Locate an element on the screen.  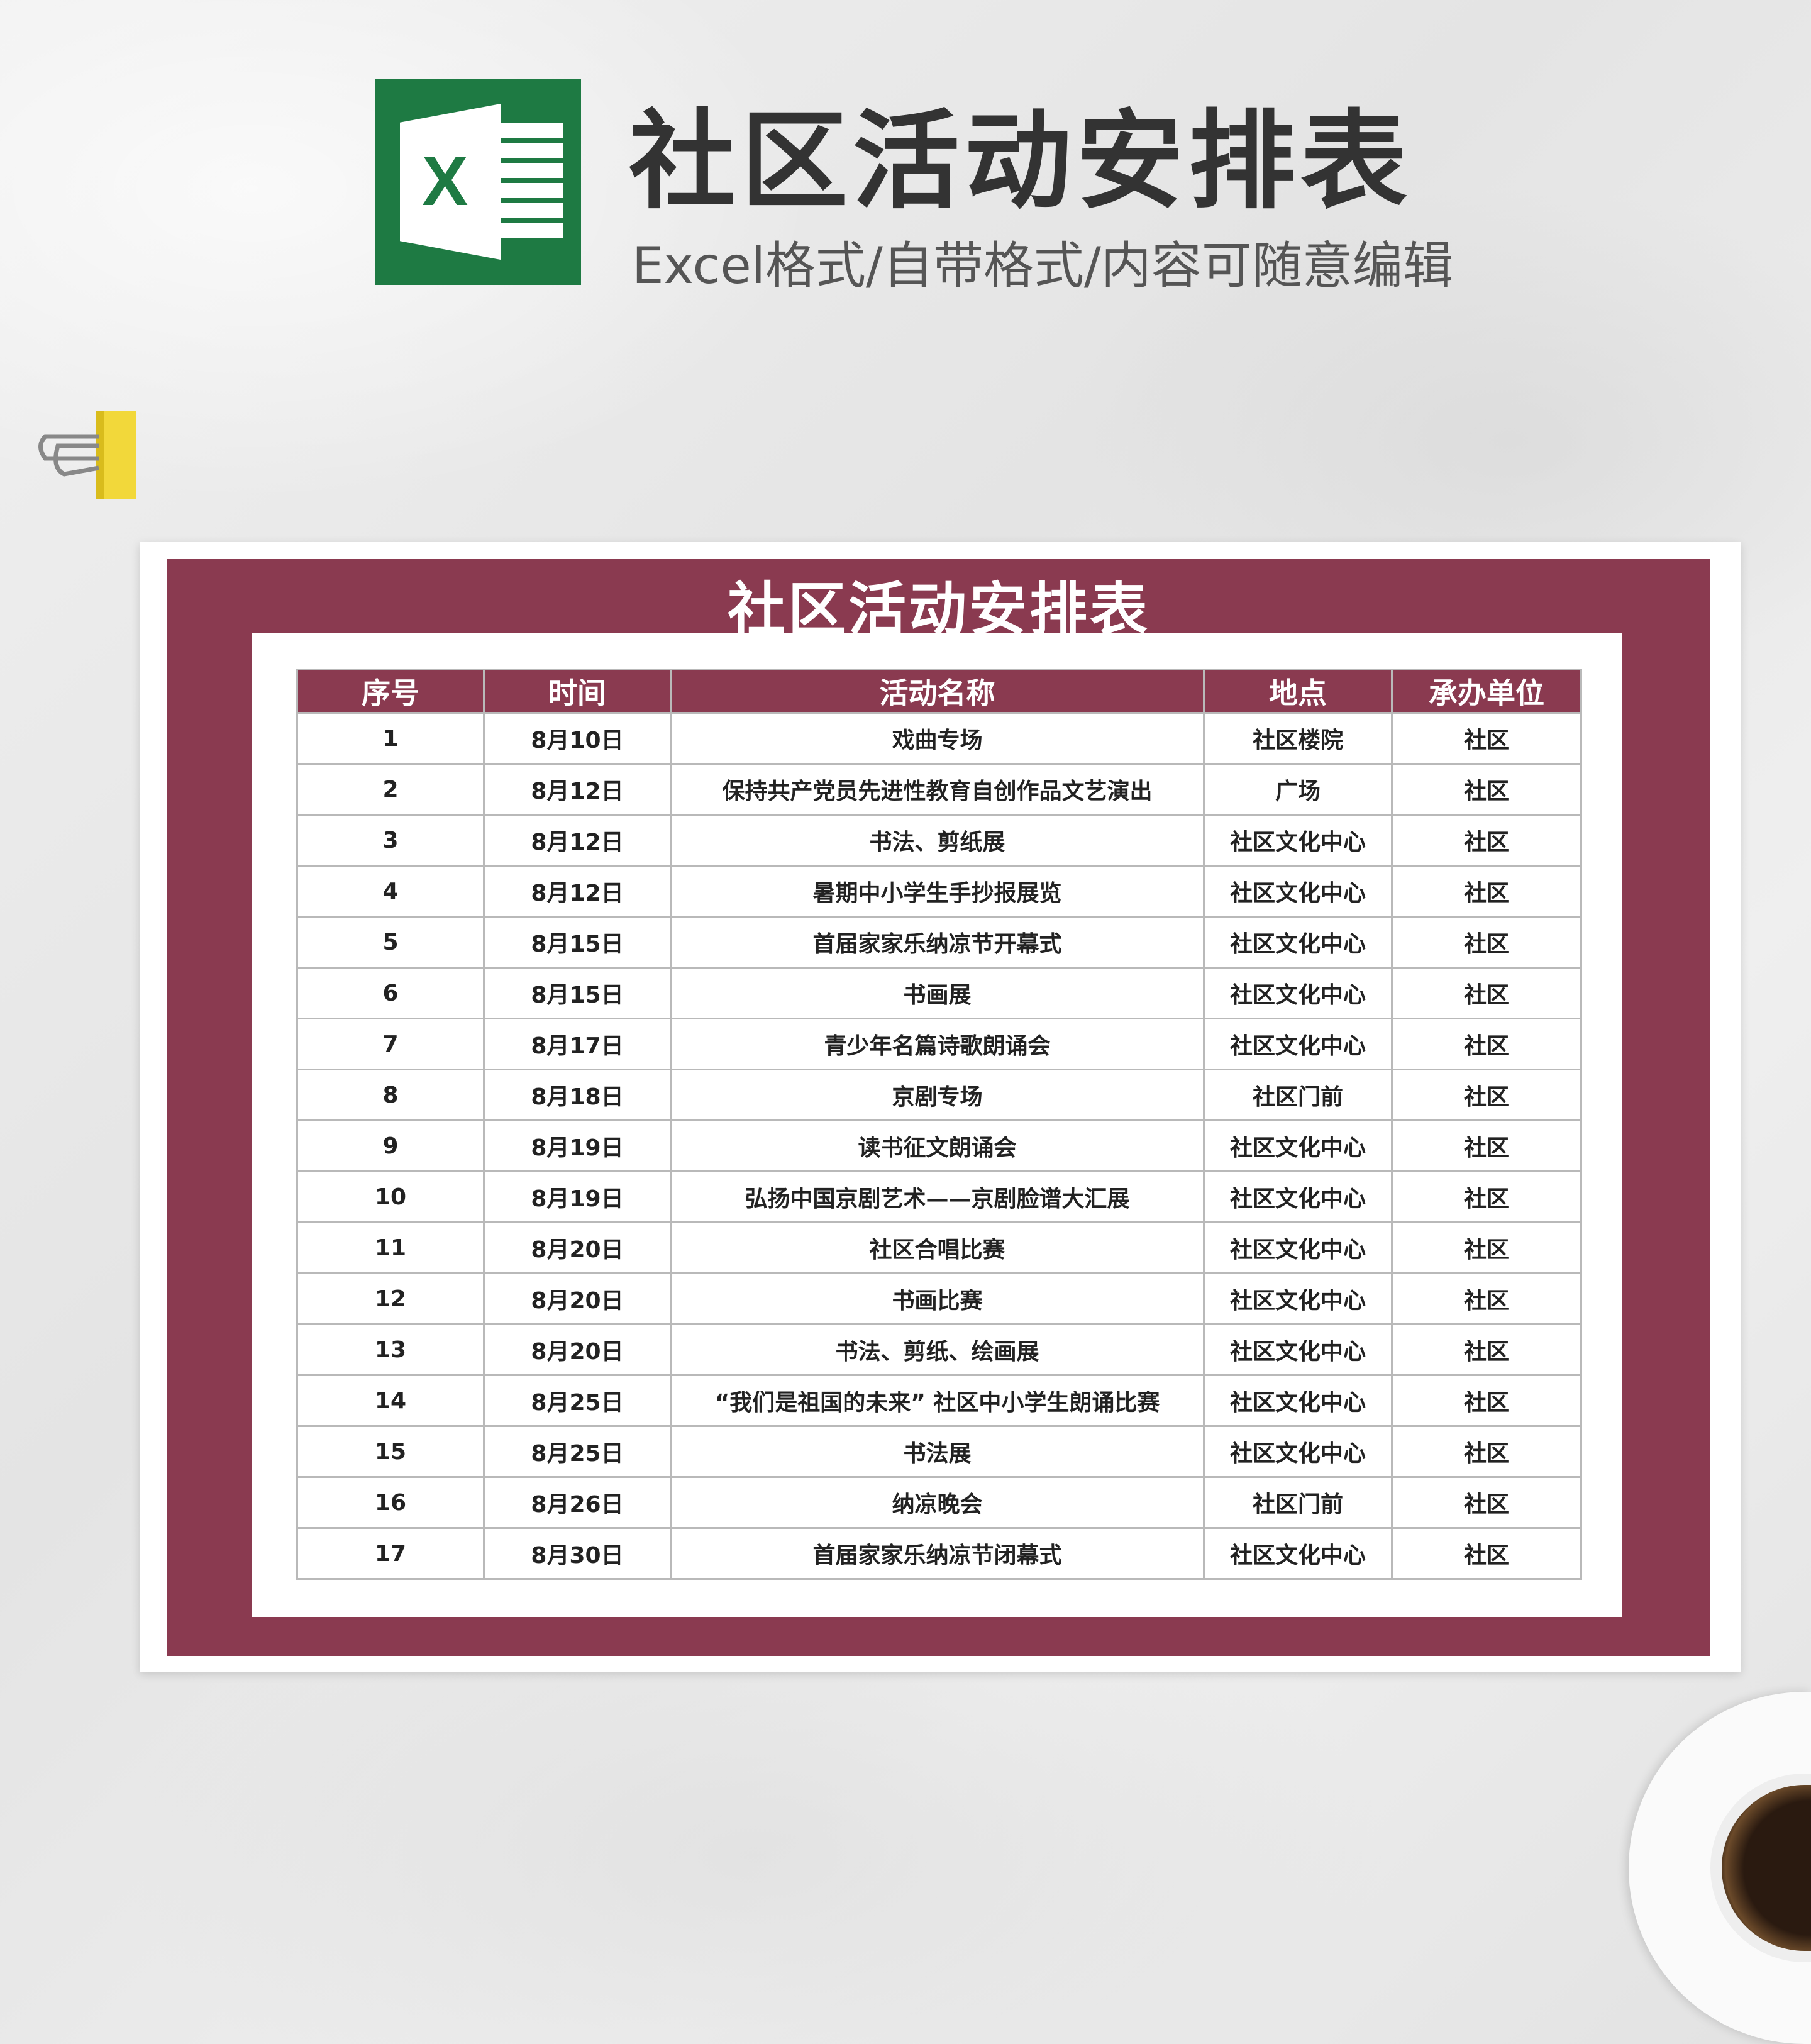
table-cell: 4 is located at coordinates (391, 892).